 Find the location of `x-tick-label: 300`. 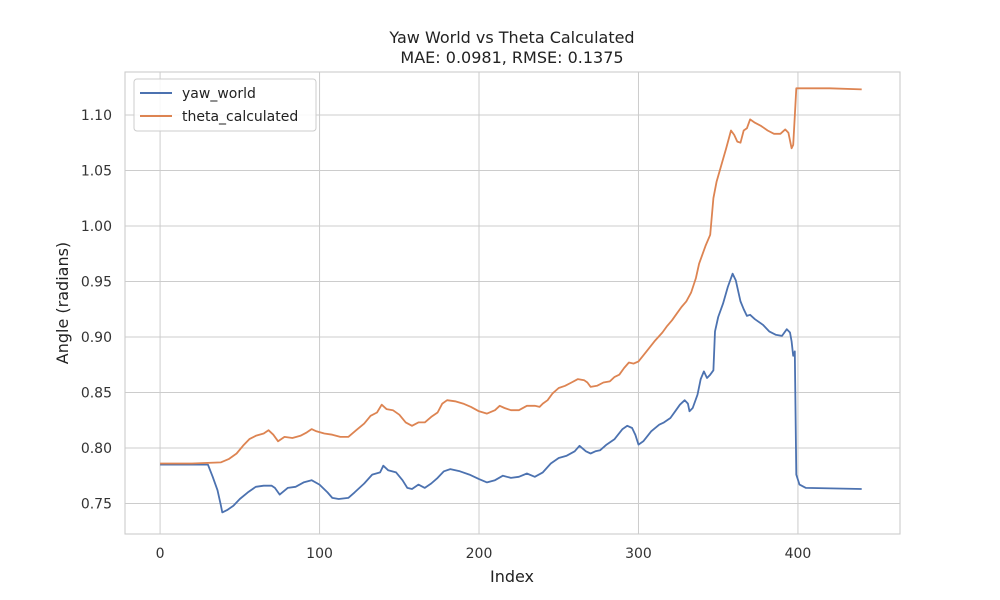

x-tick-label: 300 is located at coordinates (638, 554).